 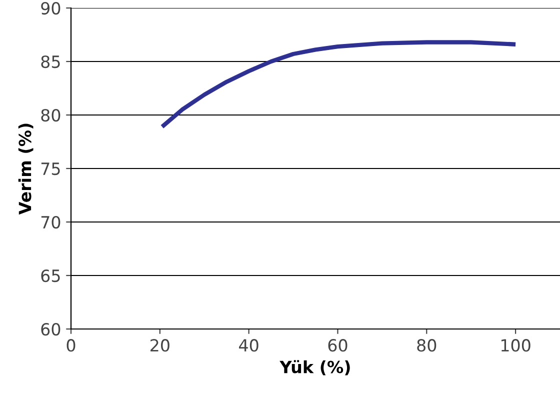 What do you see at coordinates (248, 345) in the screenshot?
I see `x-tick-label: 40` at bounding box center [248, 345].